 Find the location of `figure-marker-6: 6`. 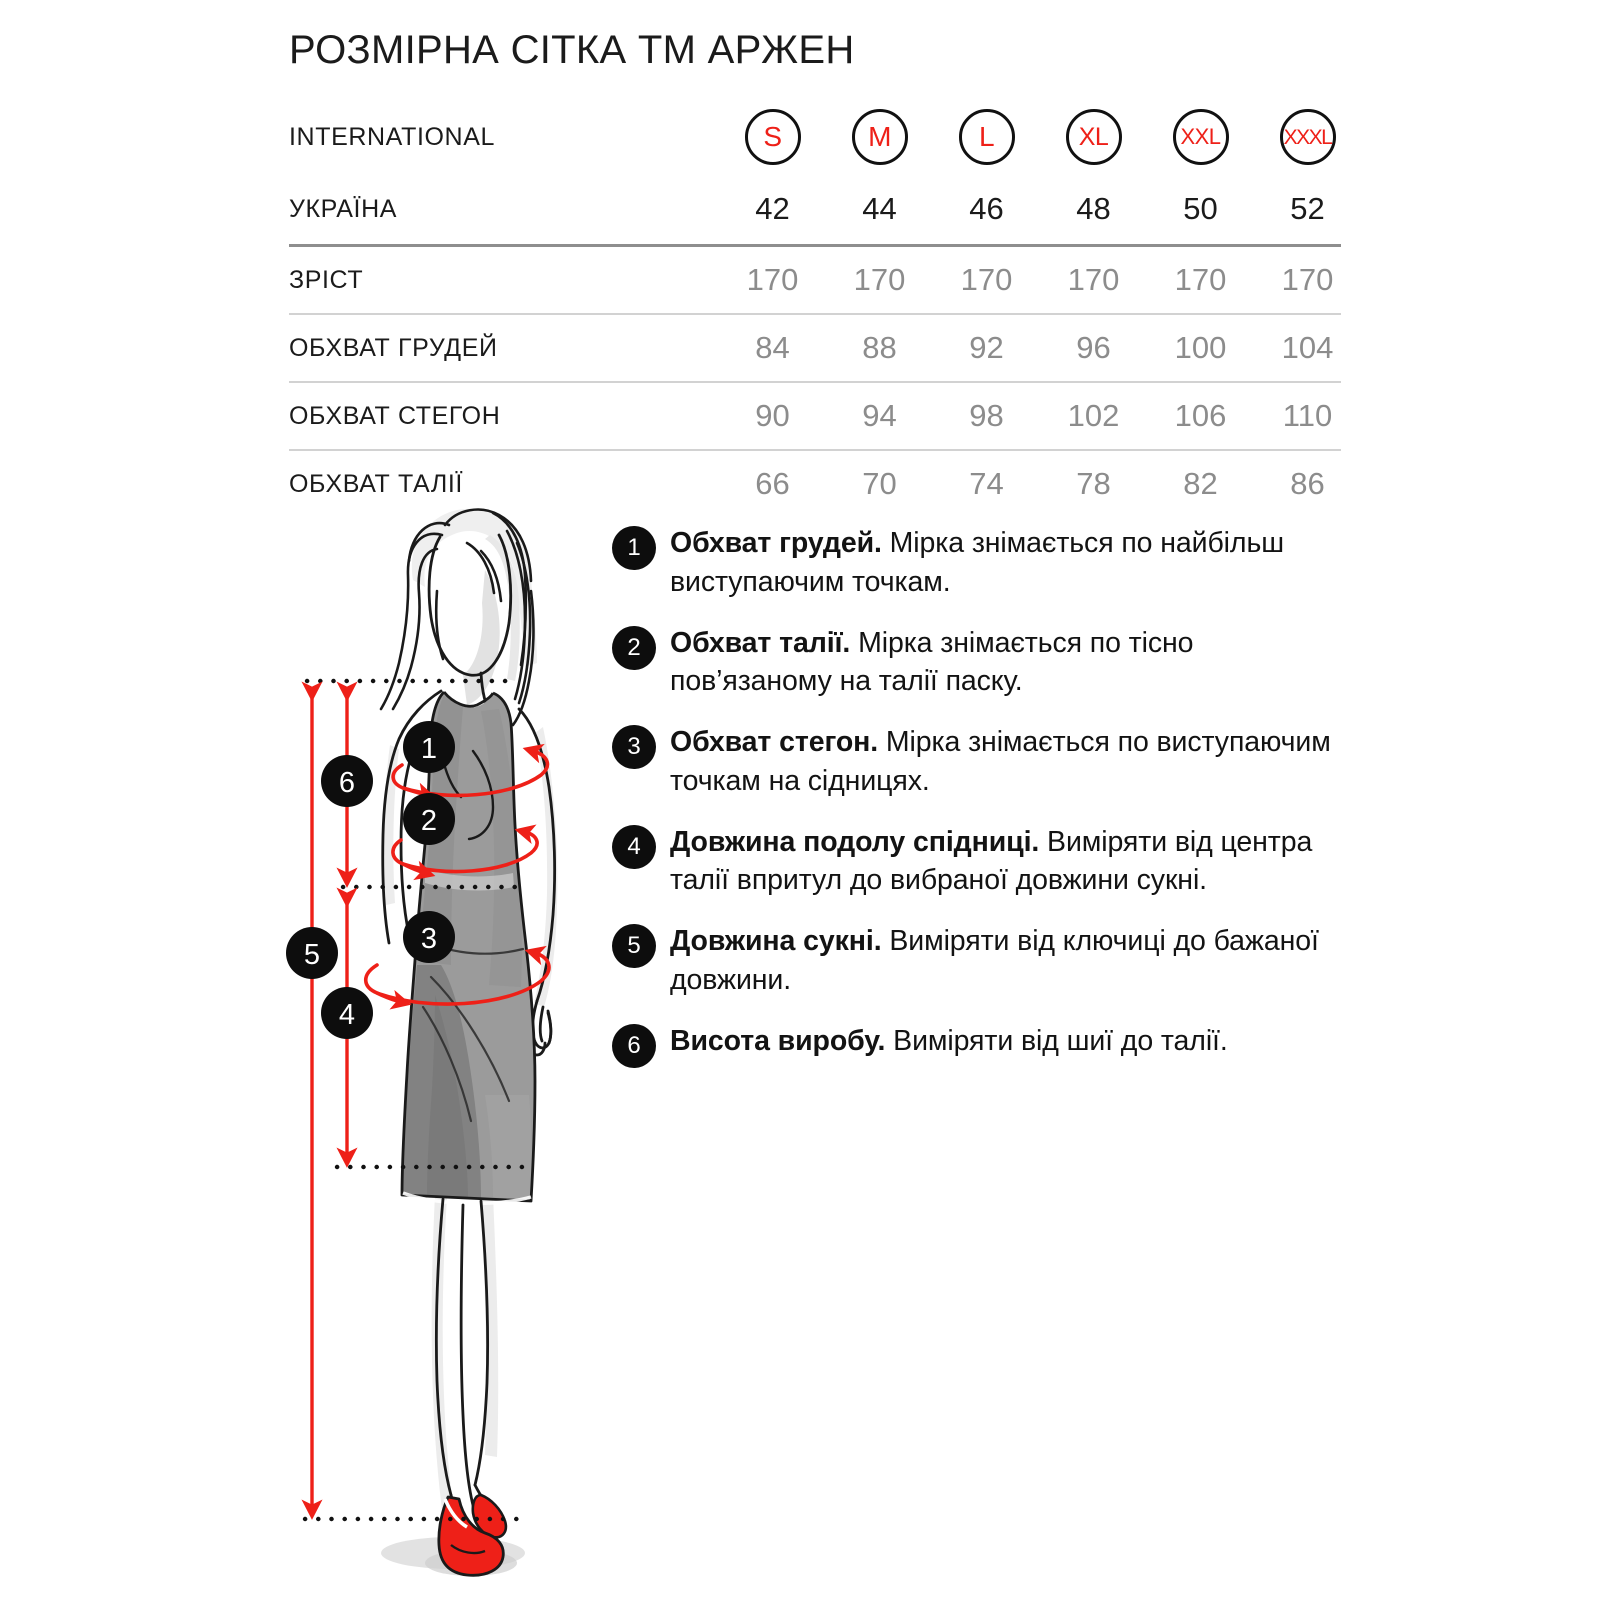

figure-marker-6: 6 is located at coordinates (347, 781).